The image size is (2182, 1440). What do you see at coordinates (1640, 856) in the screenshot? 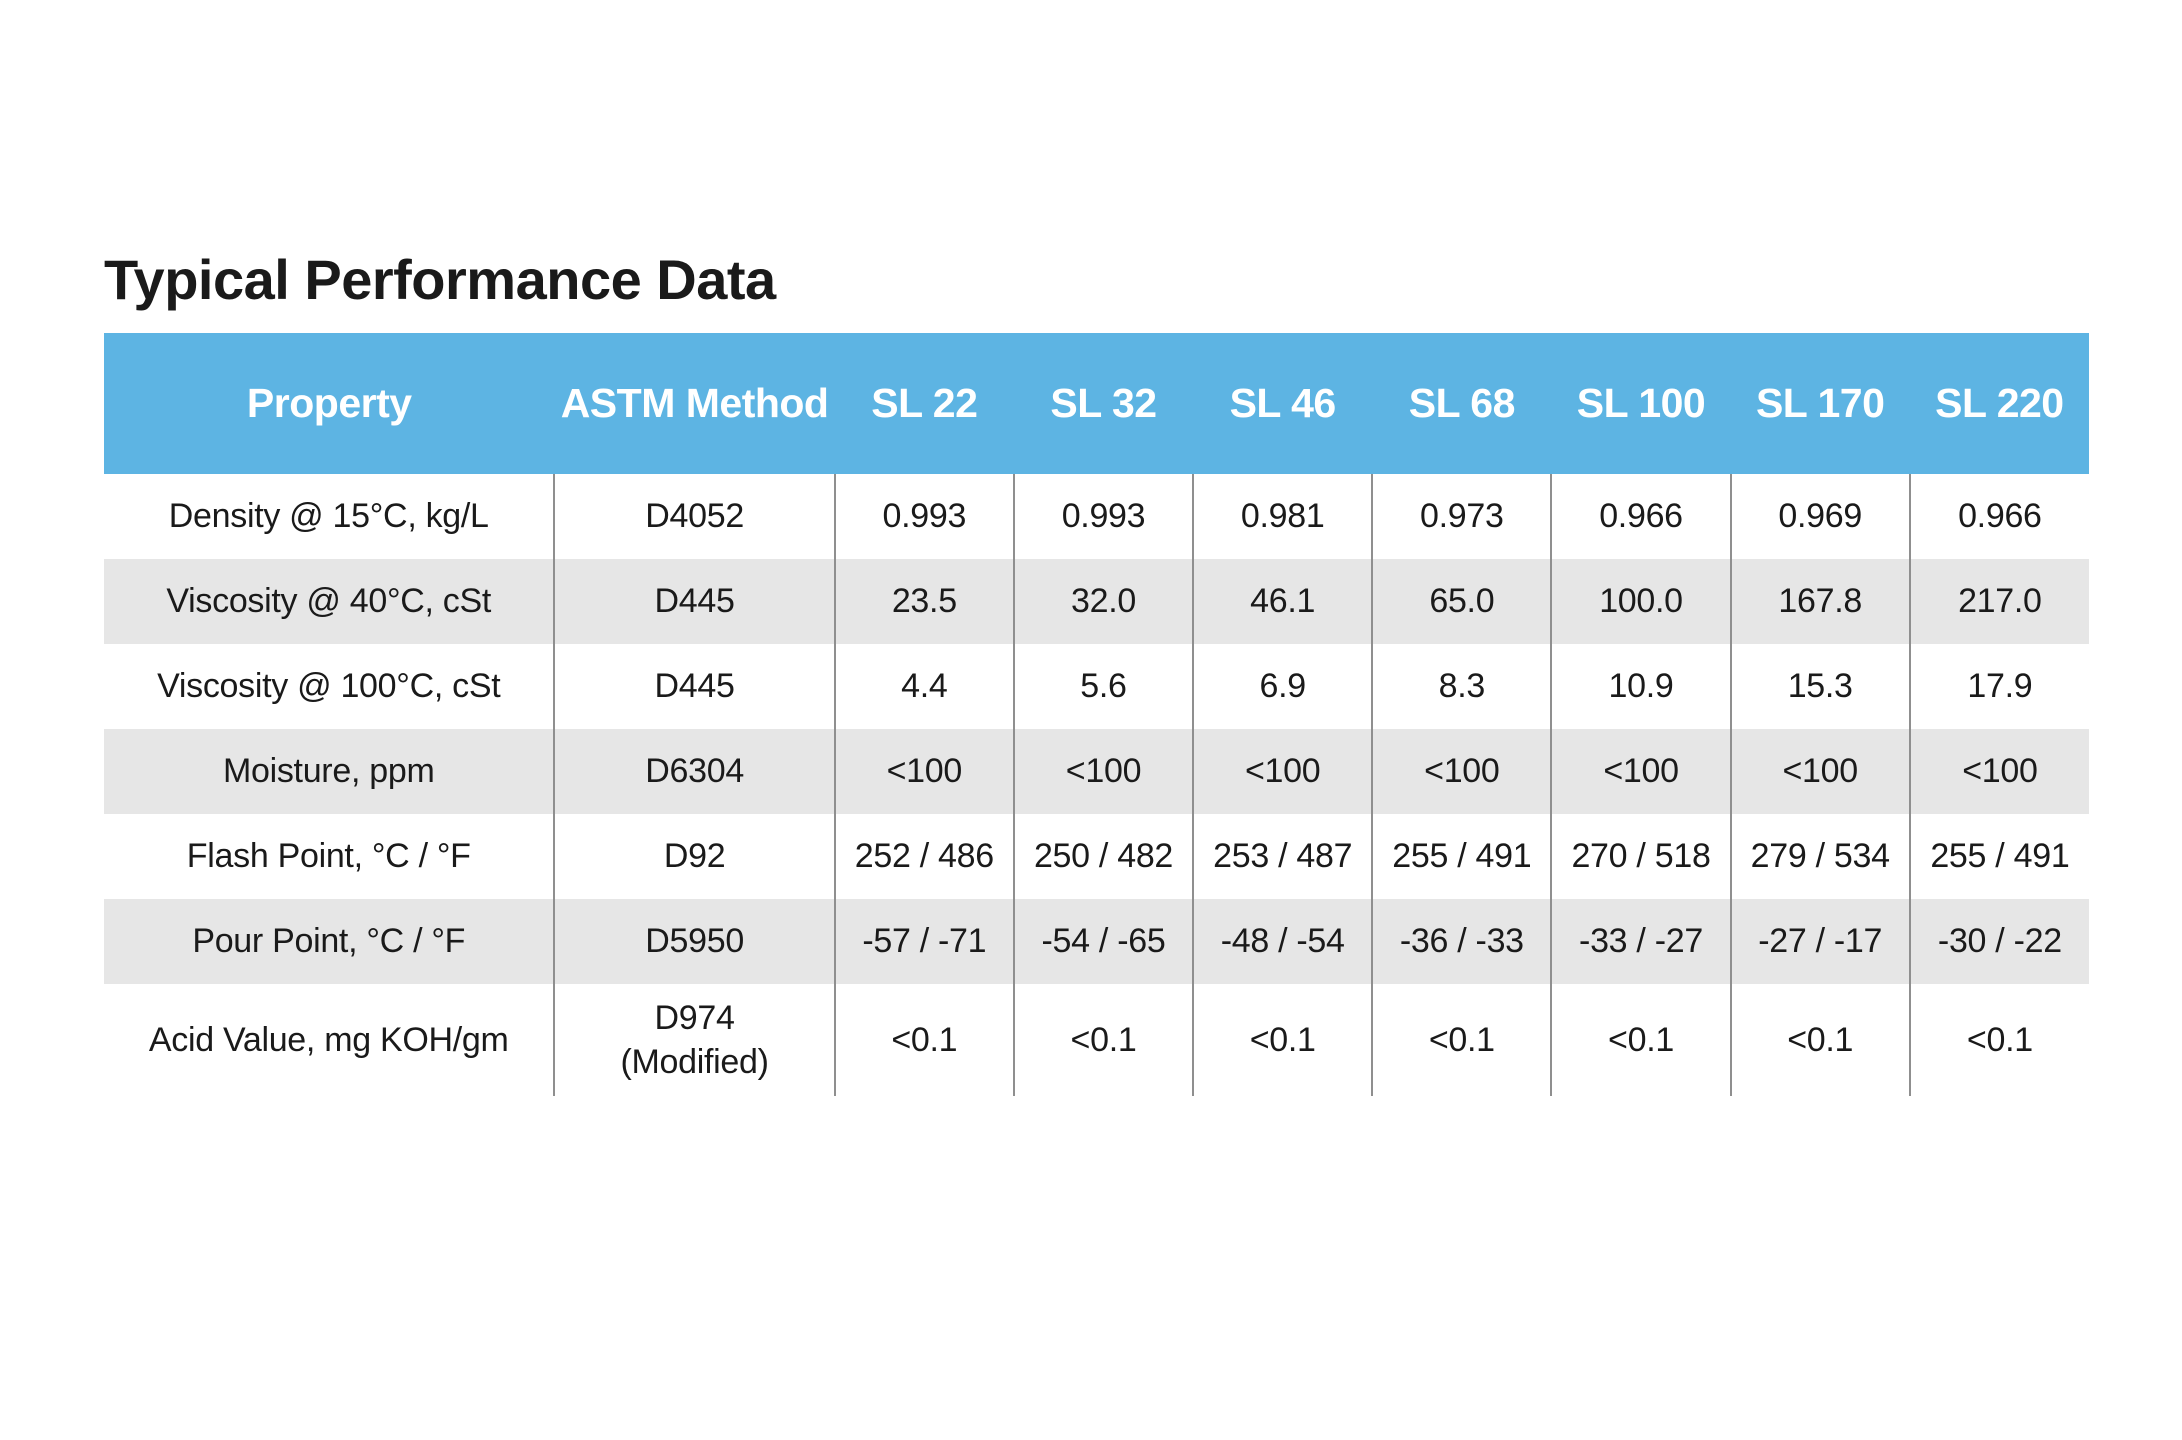
I see `value-cell: 270 / 518` at bounding box center [1640, 856].